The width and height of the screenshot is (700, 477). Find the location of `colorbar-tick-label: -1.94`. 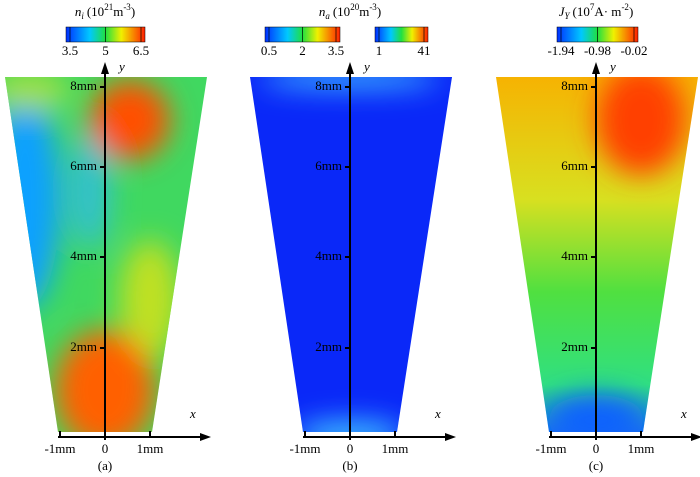

colorbar-tick-label: -1.94 is located at coordinates (561, 50).